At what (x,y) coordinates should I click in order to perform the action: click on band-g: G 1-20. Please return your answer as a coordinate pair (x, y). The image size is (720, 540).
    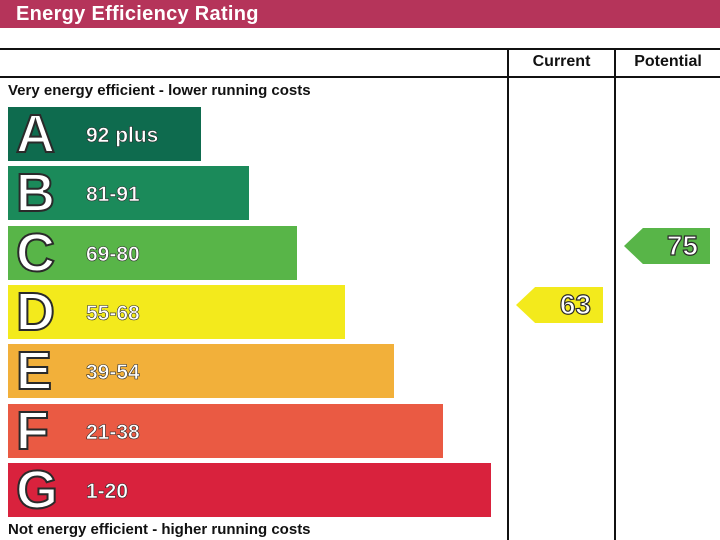
    Looking at the image, I should click on (249, 490).